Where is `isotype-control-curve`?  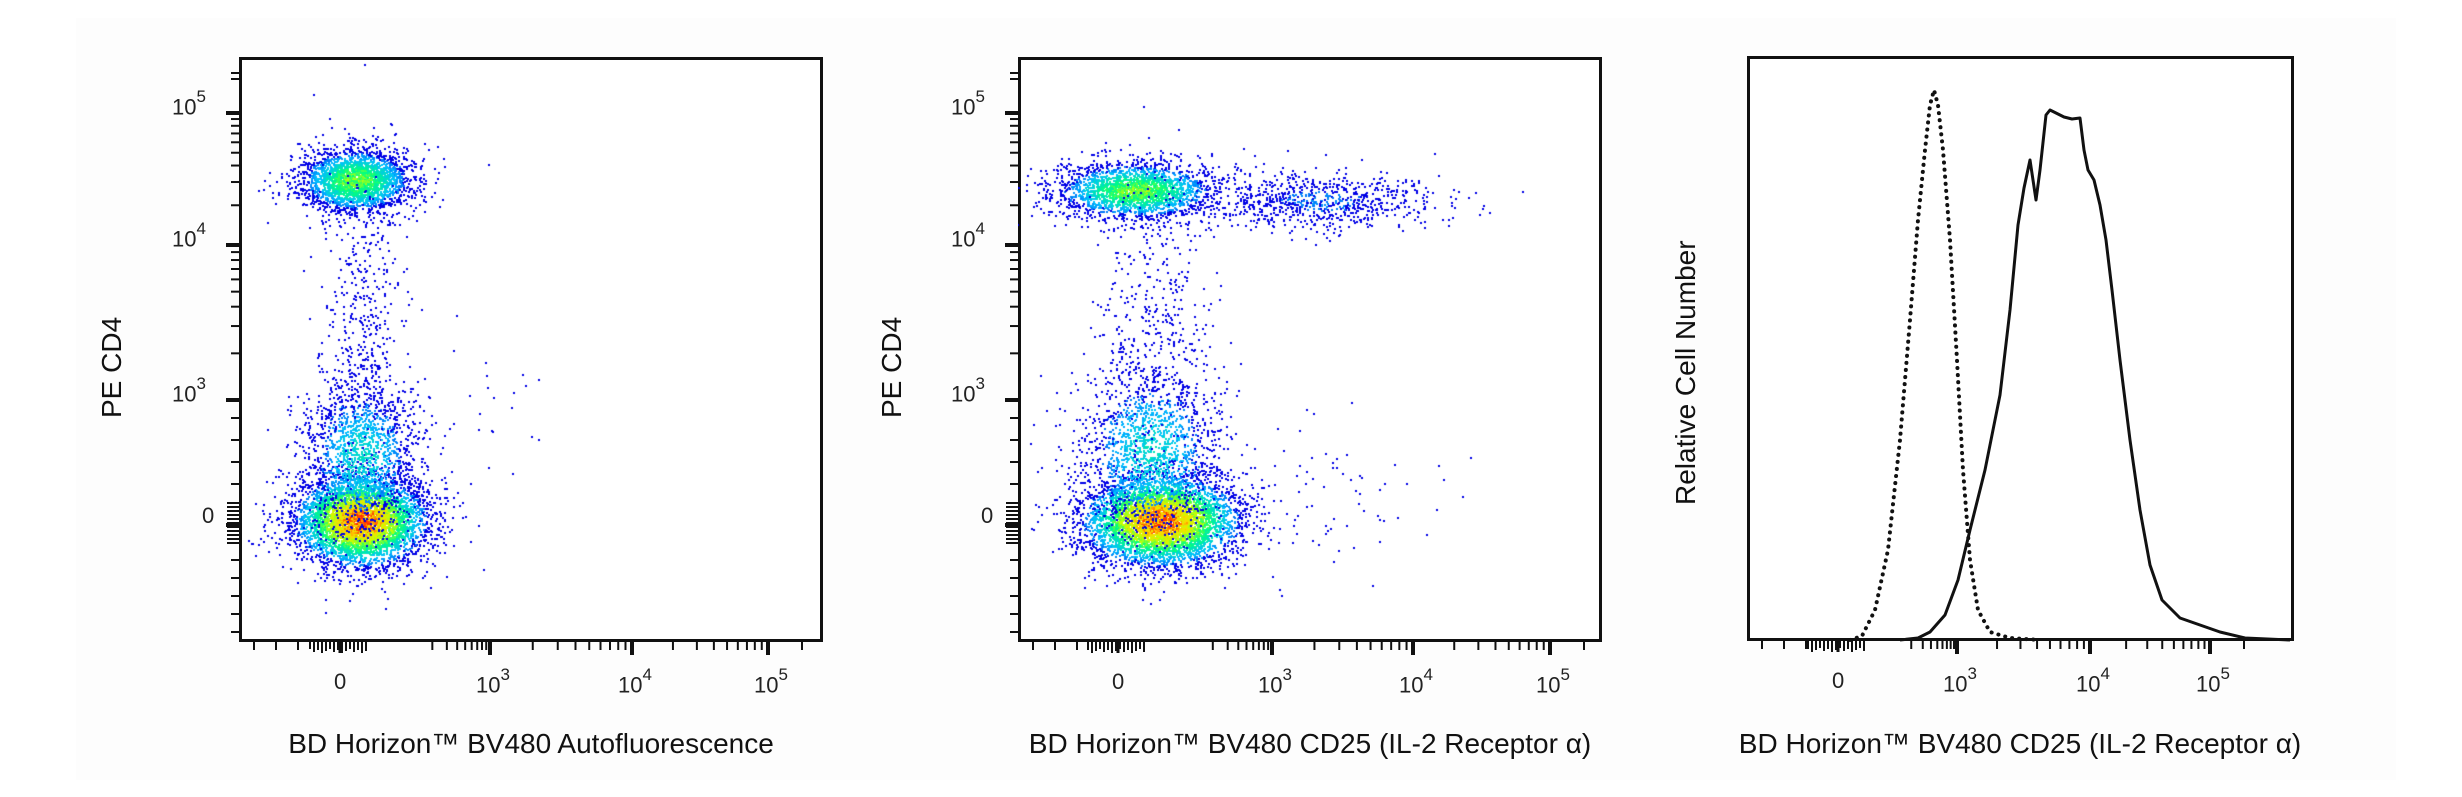
isotype-control-curve is located at coordinates (1945, 365).